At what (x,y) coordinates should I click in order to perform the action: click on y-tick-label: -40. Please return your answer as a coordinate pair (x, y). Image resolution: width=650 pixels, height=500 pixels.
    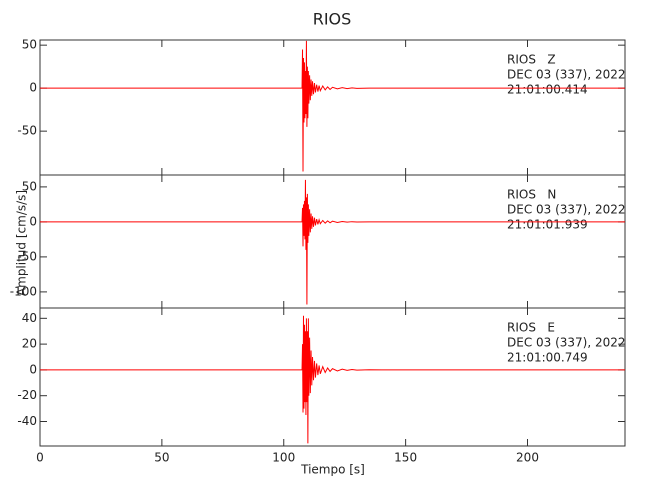
    Looking at the image, I should click on (27, 421).